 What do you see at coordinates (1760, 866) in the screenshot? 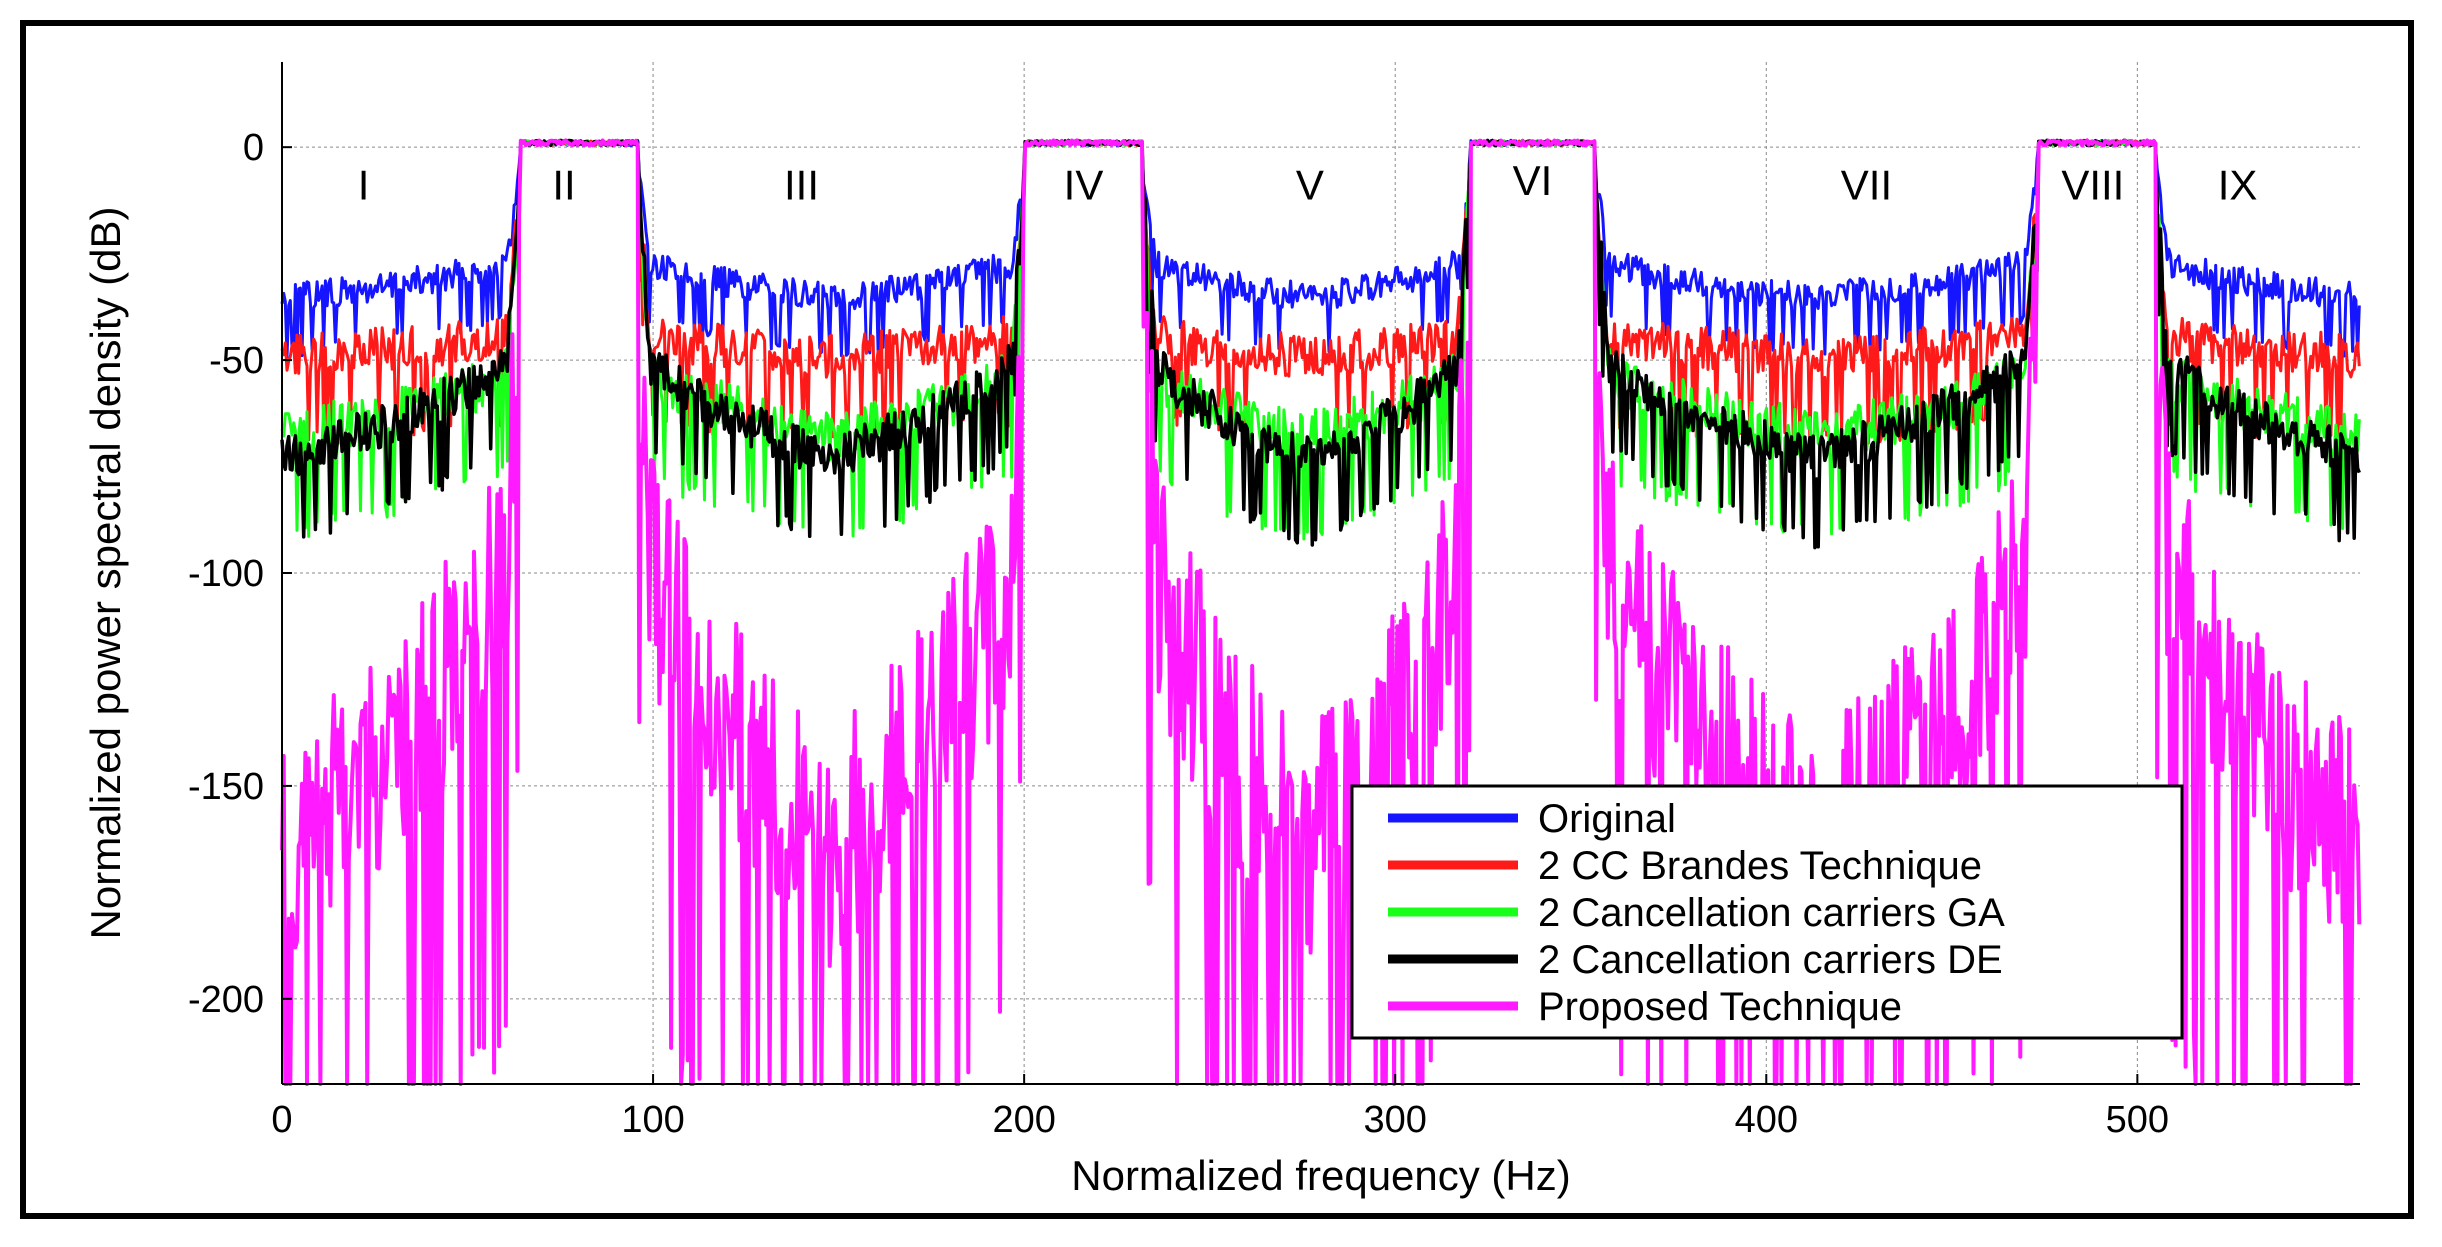
I see `legend-entry-label: 2 CC Brandes Technique` at bounding box center [1760, 866].